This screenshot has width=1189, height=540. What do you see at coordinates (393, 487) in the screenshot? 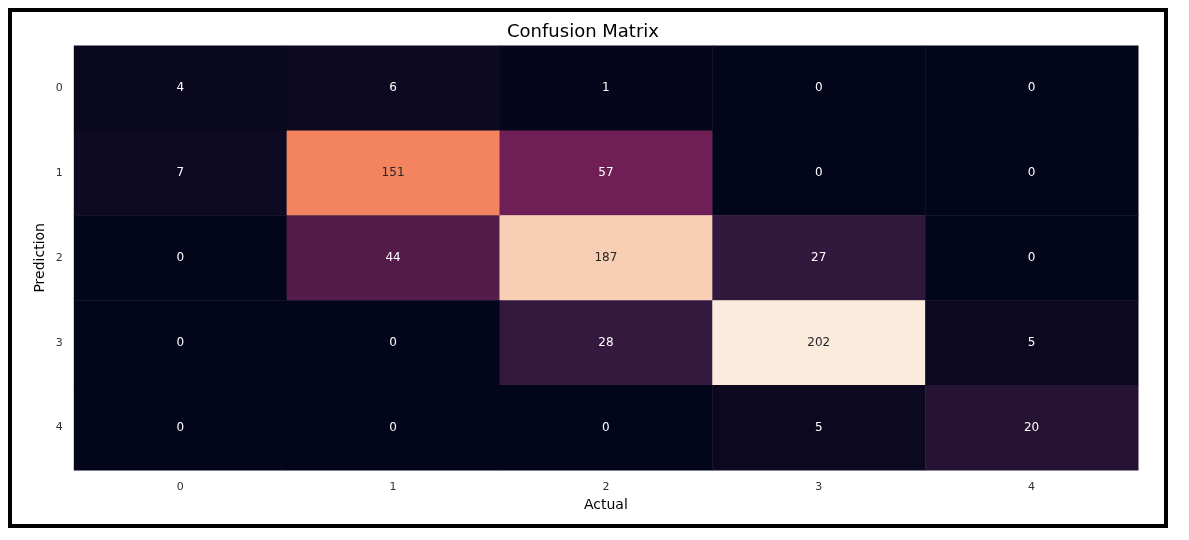
I see `x-tick-label: 1` at bounding box center [393, 487].